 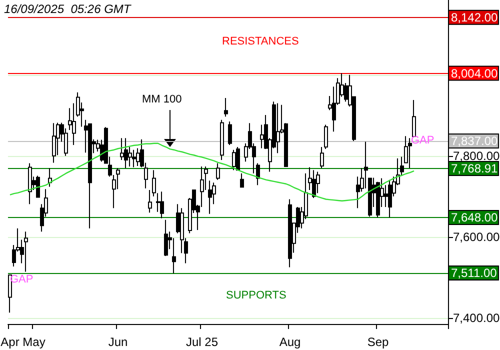 What do you see at coordinates (68, 9) in the screenshot?
I see `annotation: 16/09/2025 05:26 GMT` at bounding box center [68, 9].